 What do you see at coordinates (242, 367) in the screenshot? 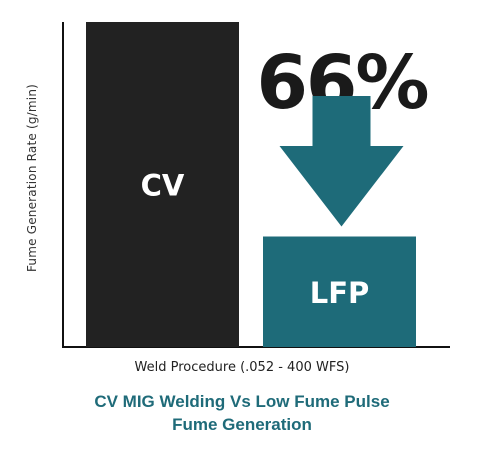
I see `x-axis-label: Weld Procedure (.052 - 400 WFS)` at bounding box center [242, 367].